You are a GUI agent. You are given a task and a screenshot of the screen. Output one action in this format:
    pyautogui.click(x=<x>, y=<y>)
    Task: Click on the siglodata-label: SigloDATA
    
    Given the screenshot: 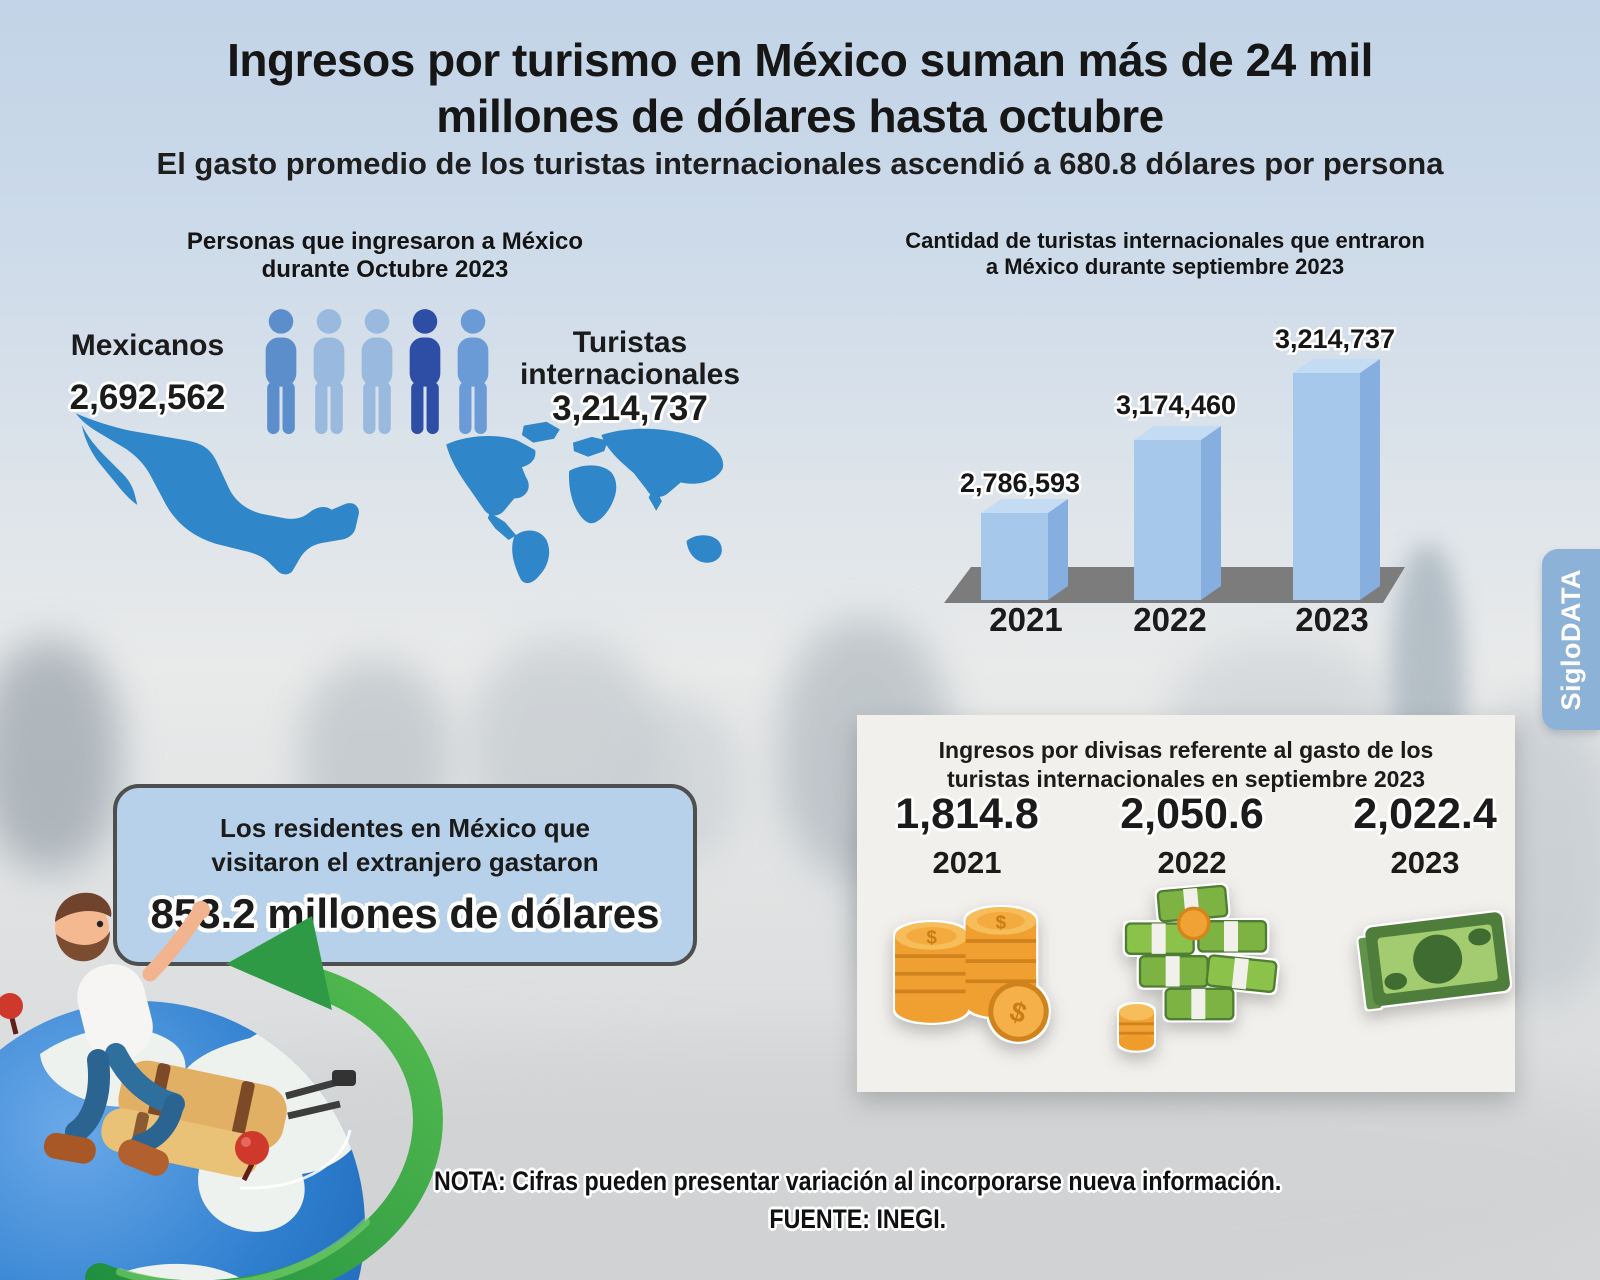 What is the action you would take?
    pyautogui.click(x=1570, y=639)
    